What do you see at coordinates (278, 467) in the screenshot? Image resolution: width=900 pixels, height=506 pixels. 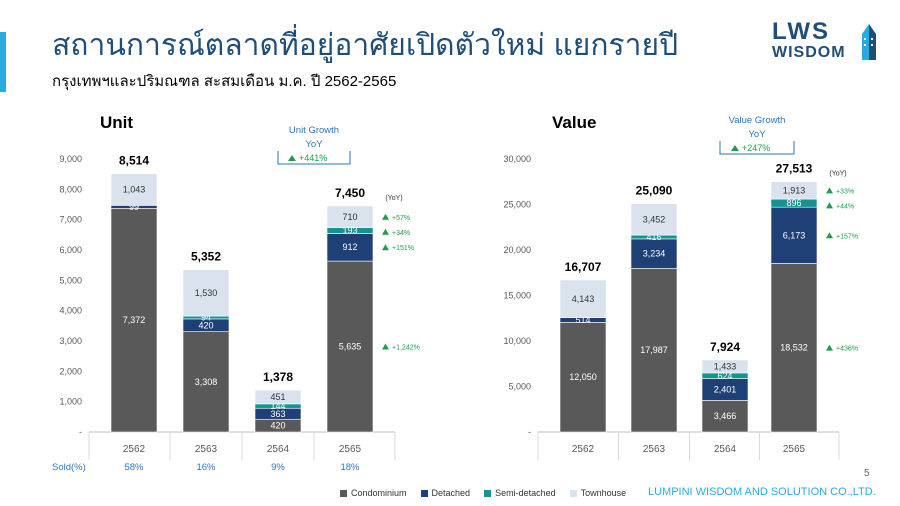 I see `sold-value: 9%` at bounding box center [278, 467].